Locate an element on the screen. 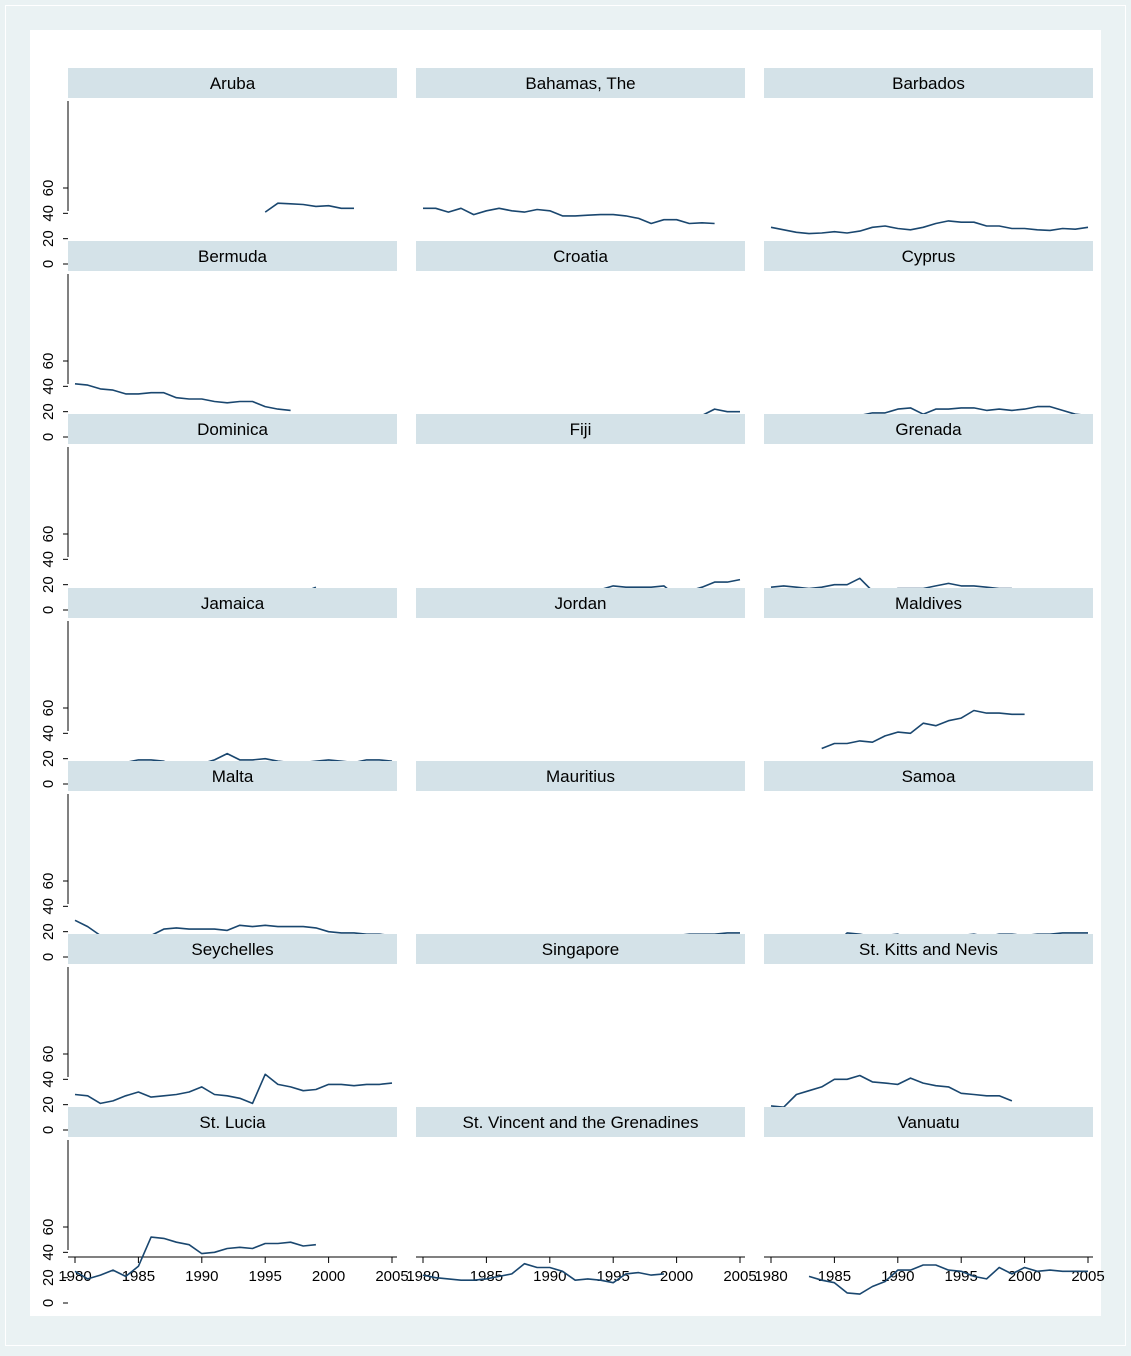  panel: Dominica 0 20 40 60 is located at coordinates (218, 514).